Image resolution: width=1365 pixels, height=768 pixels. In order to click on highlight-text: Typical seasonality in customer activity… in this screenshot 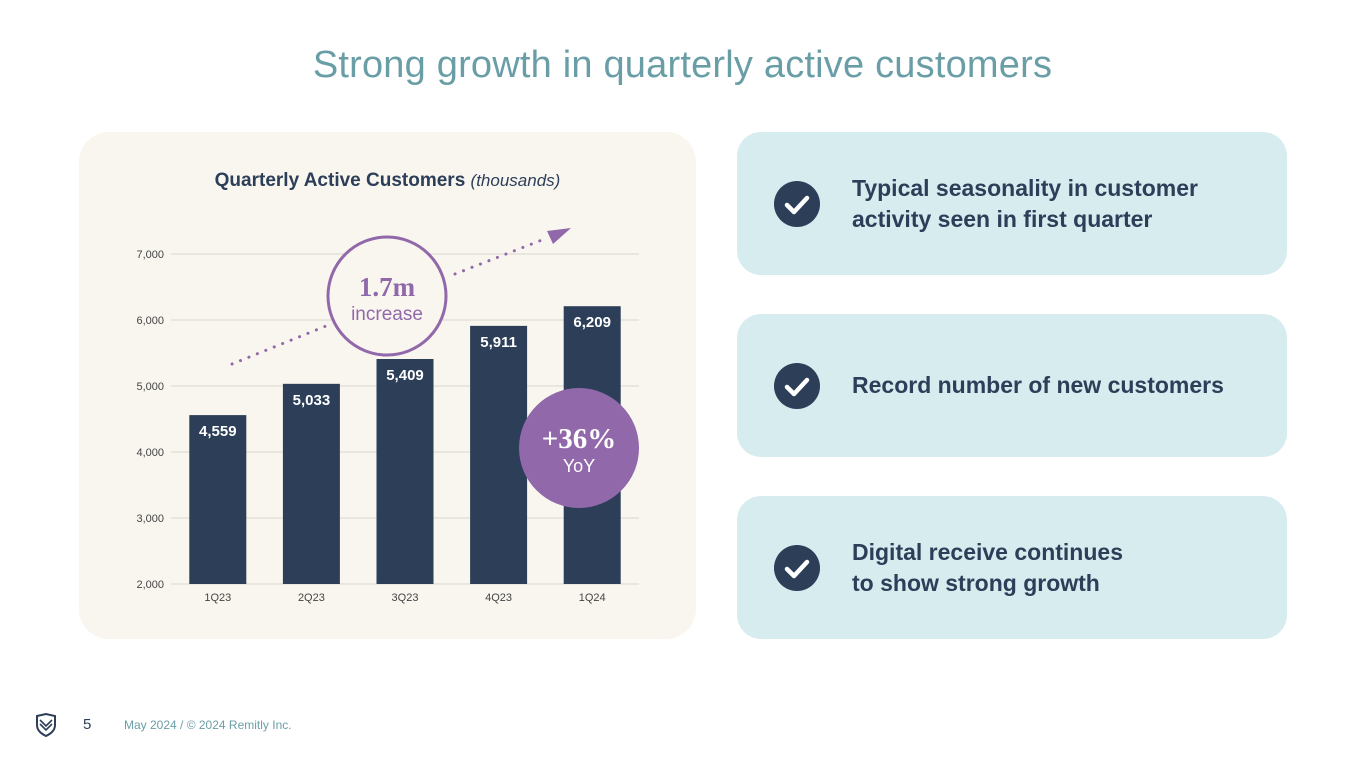, I will do `click(1025, 203)`.